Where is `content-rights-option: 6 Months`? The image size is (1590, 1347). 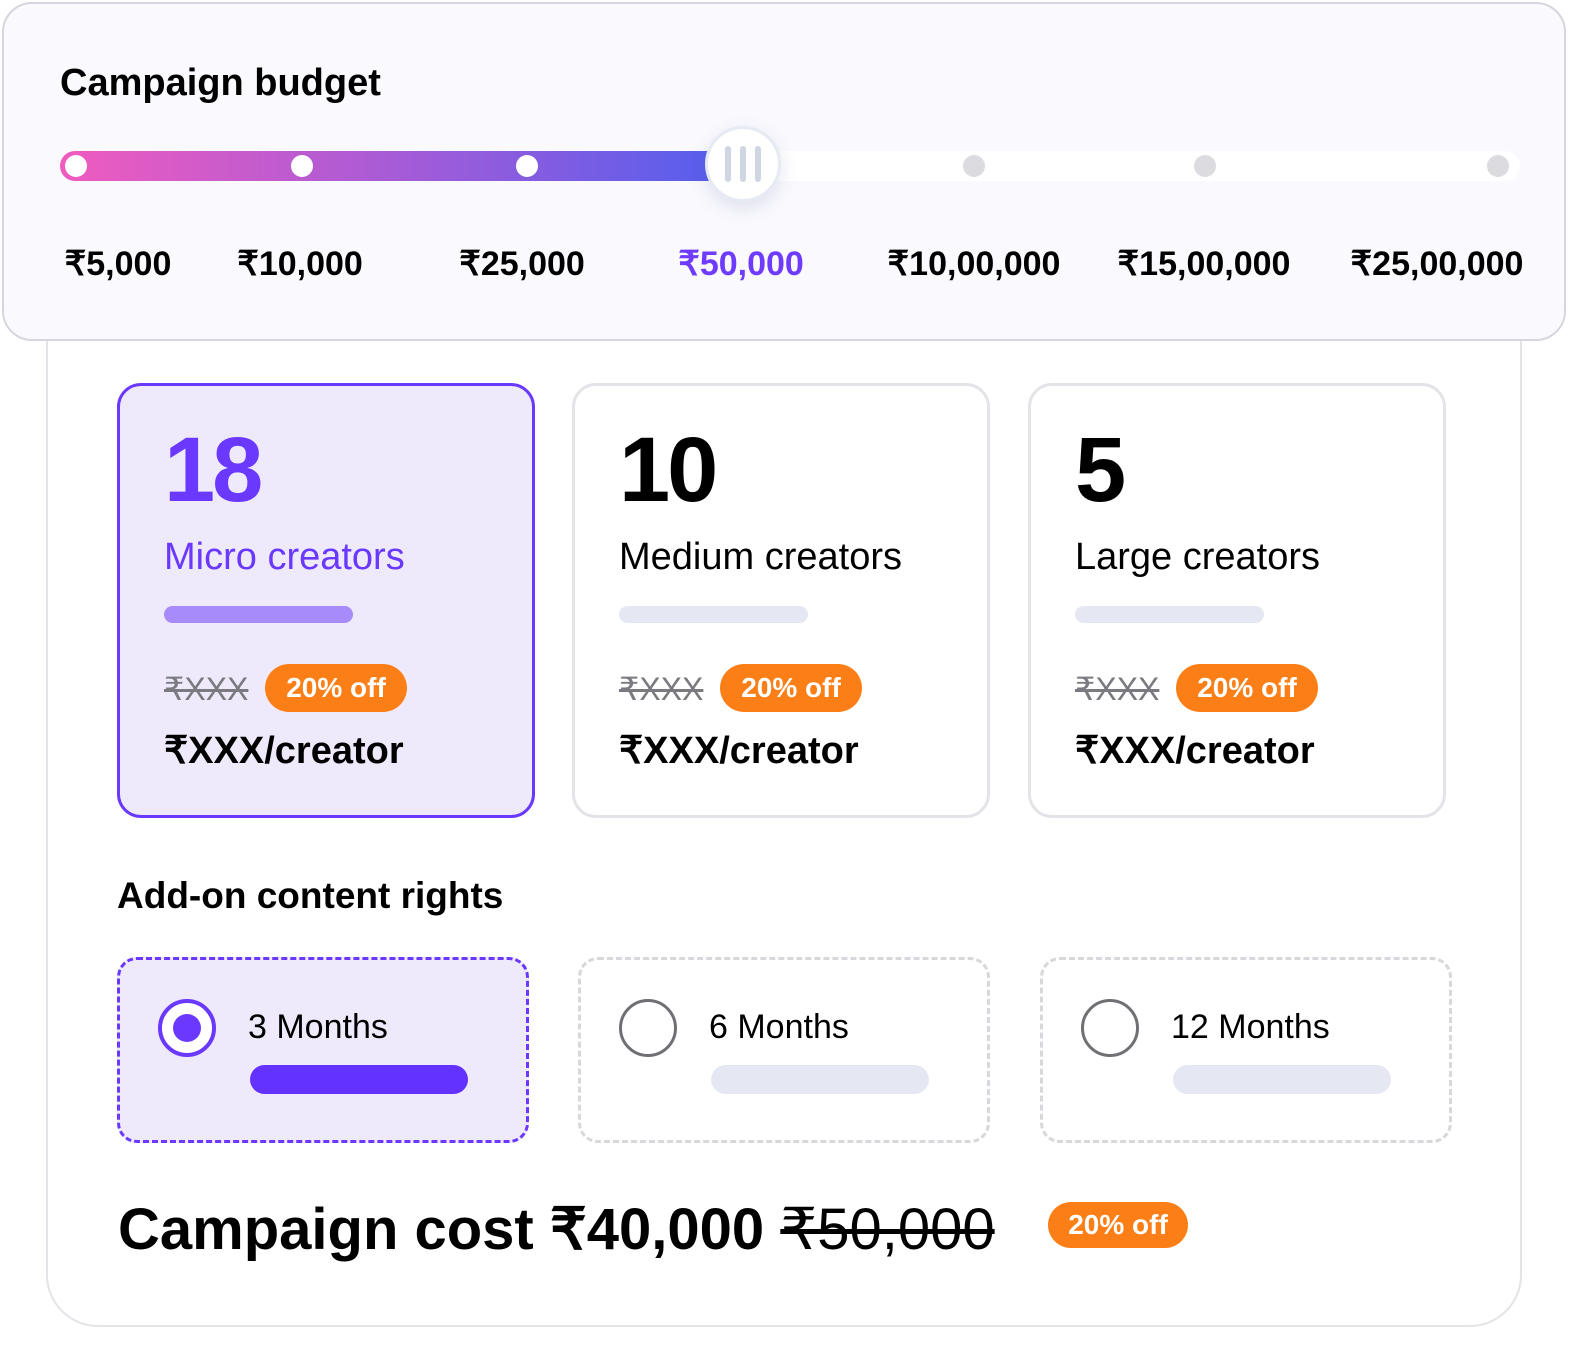 content-rights-option: 6 Months is located at coordinates (784, 1050).